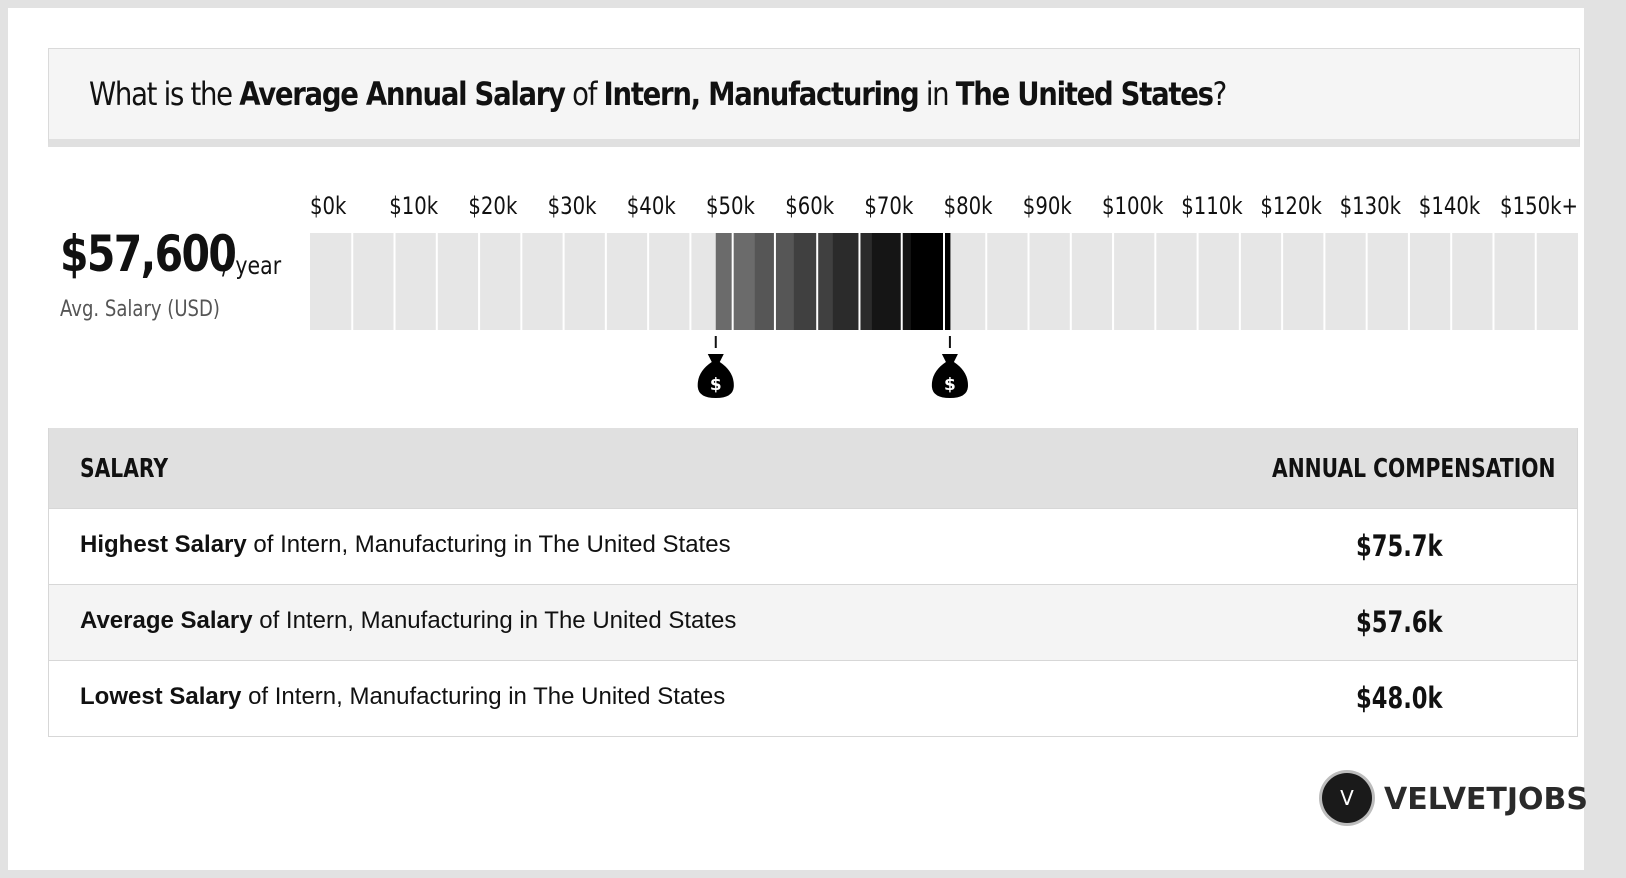  Describe the element at coordinates (1291, 206) in the screenshot. I see `x-tick-label: $120k` at that location.